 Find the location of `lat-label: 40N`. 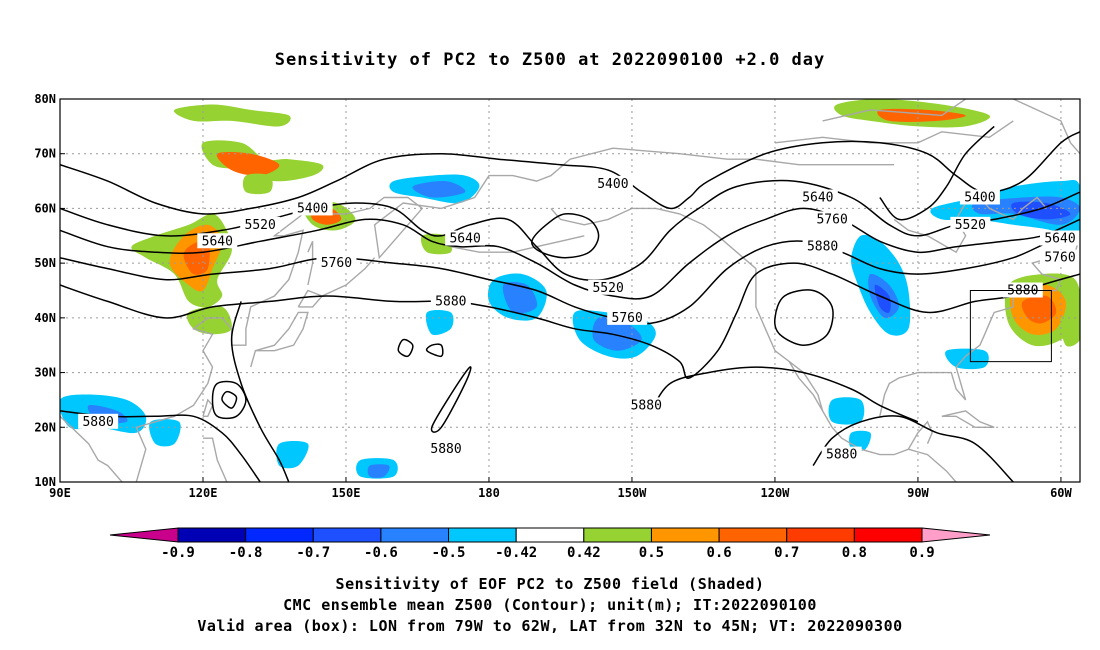

lat-label: 40N is located at coordinates (45, 318).